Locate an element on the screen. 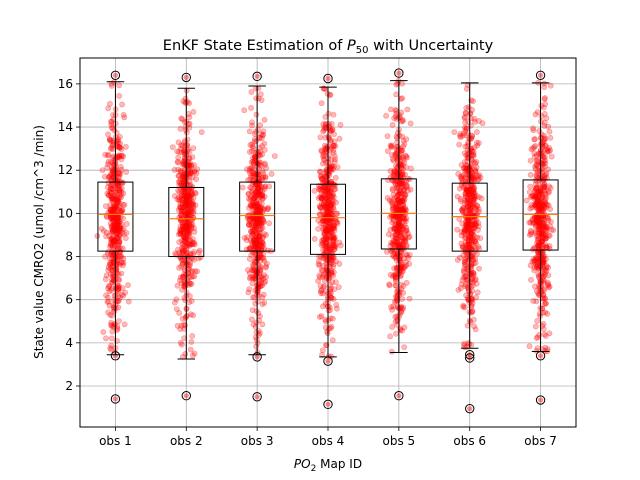 The image size is (640, 480). y-tick-label: 14 is located at coordinates (65, 127).